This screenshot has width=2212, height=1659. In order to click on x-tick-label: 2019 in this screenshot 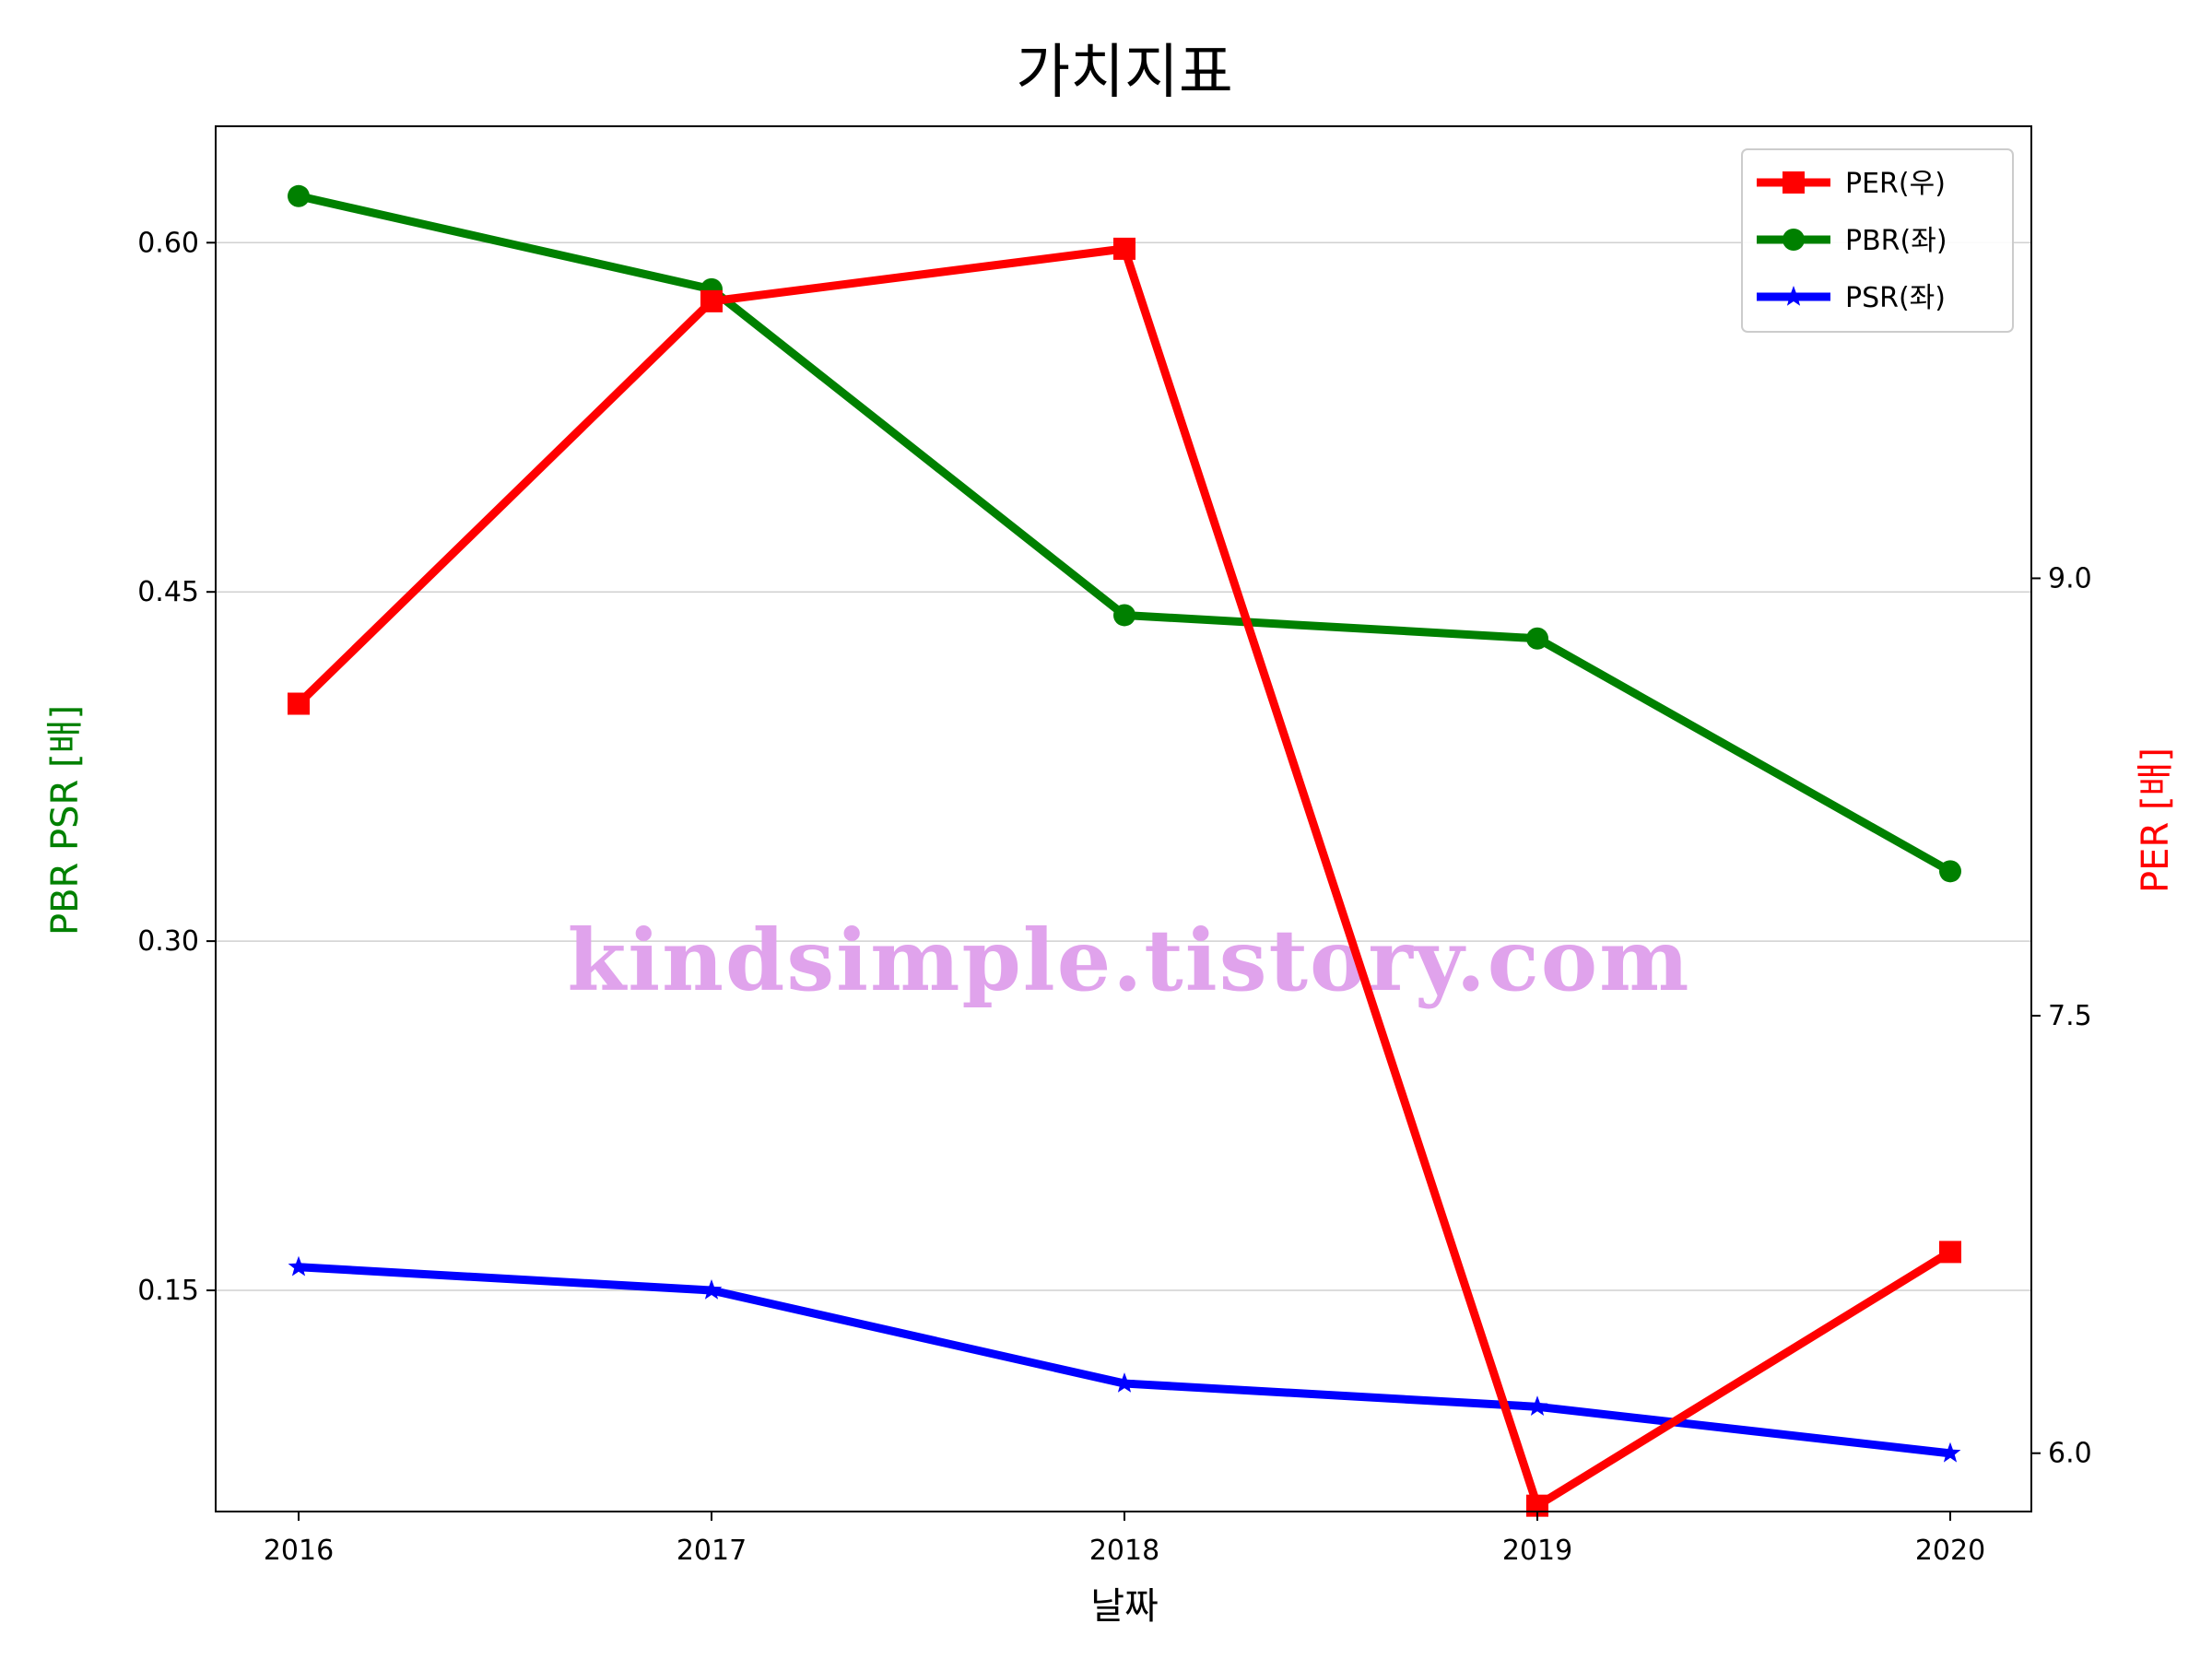, I will do `click(1537, 1551)`.